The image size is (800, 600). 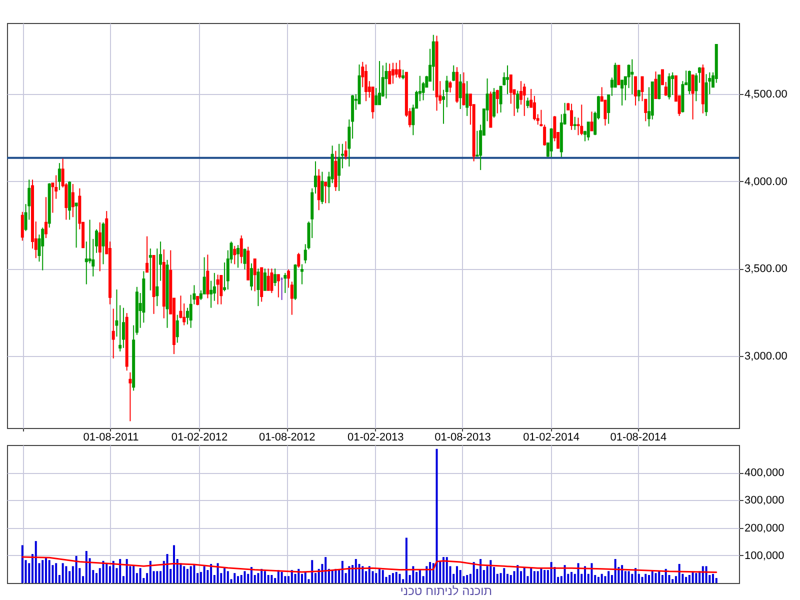 I want to click on y-tick-label: 4,500.00, so click(x=766, y=94).